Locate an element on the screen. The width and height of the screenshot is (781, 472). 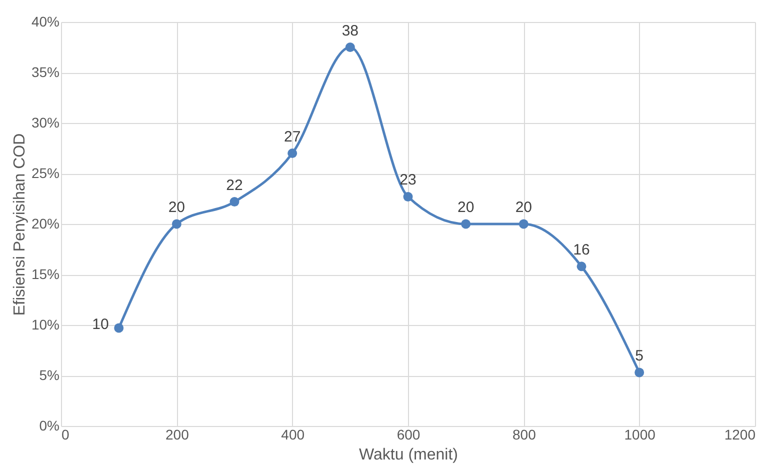
y-tick-label: 10% is located at coordinates (45, 324).